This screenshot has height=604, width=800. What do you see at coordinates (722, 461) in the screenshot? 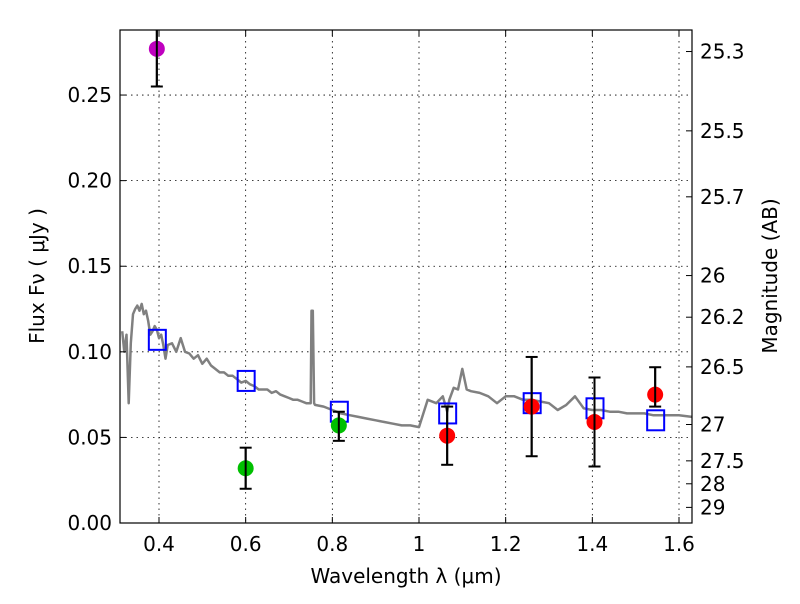
I see `right-tick-label: 27.5` at bounding box center [722, 461].